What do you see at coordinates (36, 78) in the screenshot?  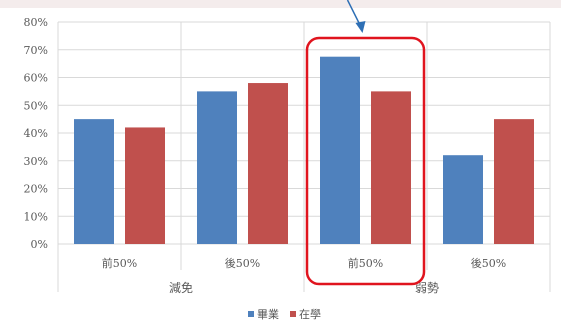 I see `y-tick-label: 60%` at bounding box center [36, 78].